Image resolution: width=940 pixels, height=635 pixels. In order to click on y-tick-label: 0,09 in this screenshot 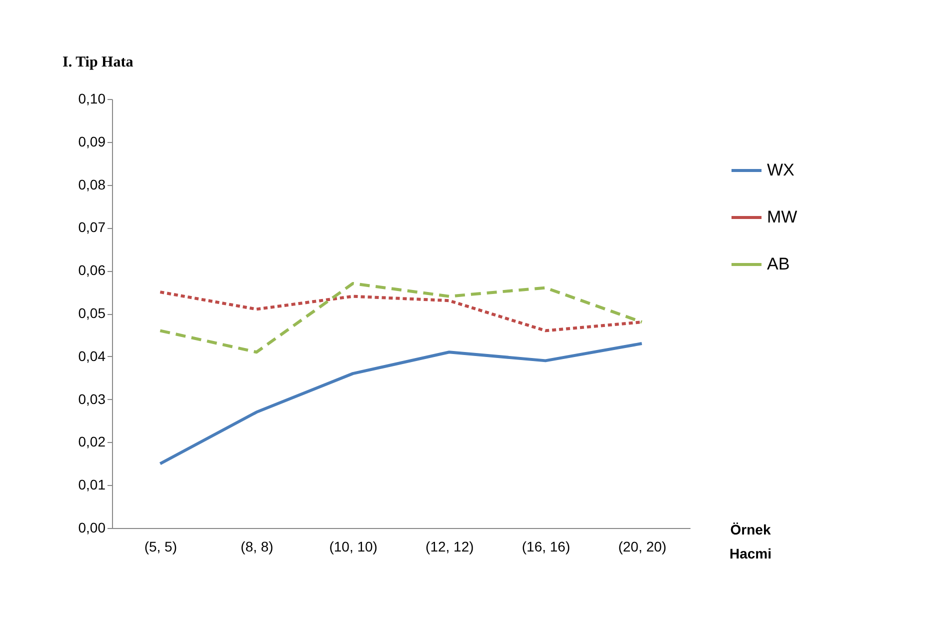, I will do `click(92, 141)`.